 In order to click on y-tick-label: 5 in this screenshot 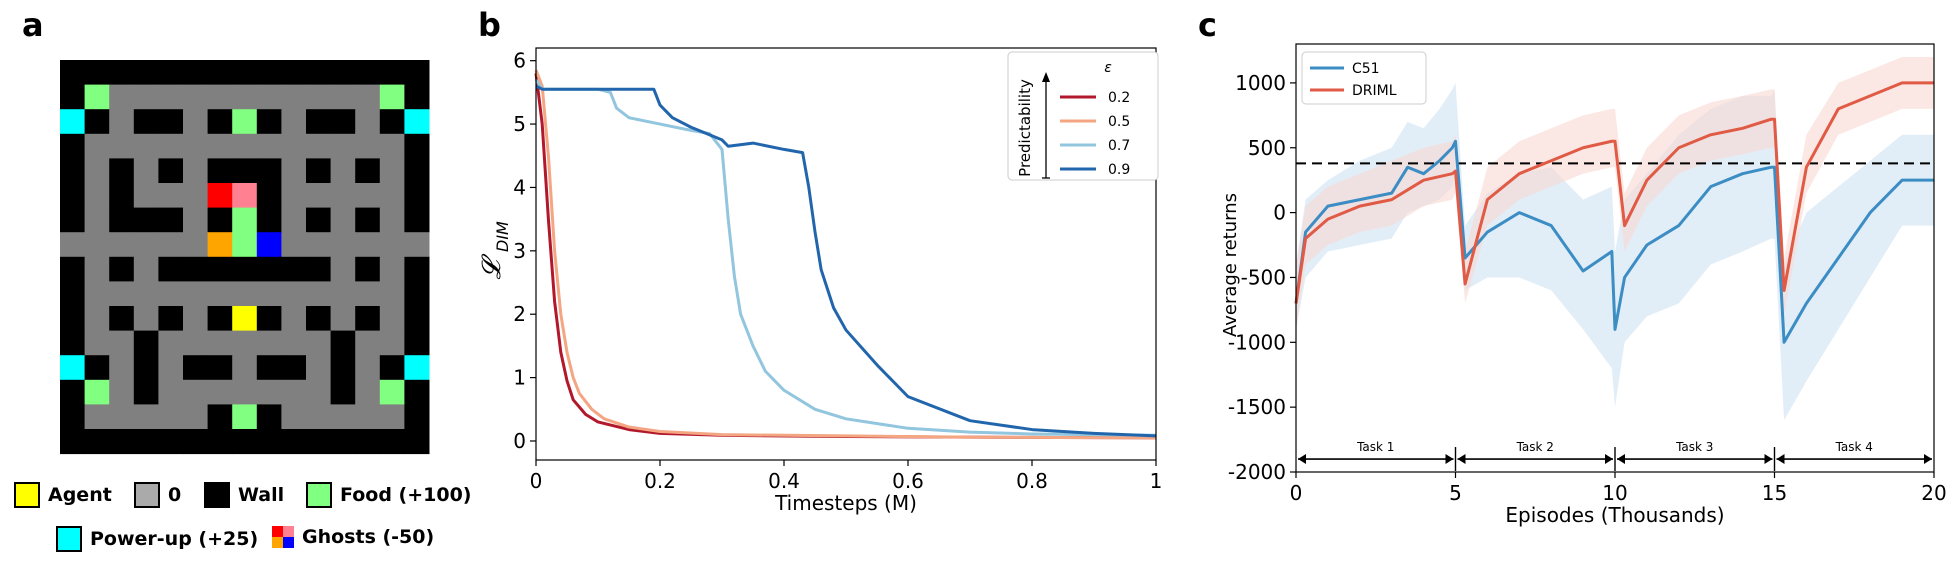, I will do `click(519, 124)`.